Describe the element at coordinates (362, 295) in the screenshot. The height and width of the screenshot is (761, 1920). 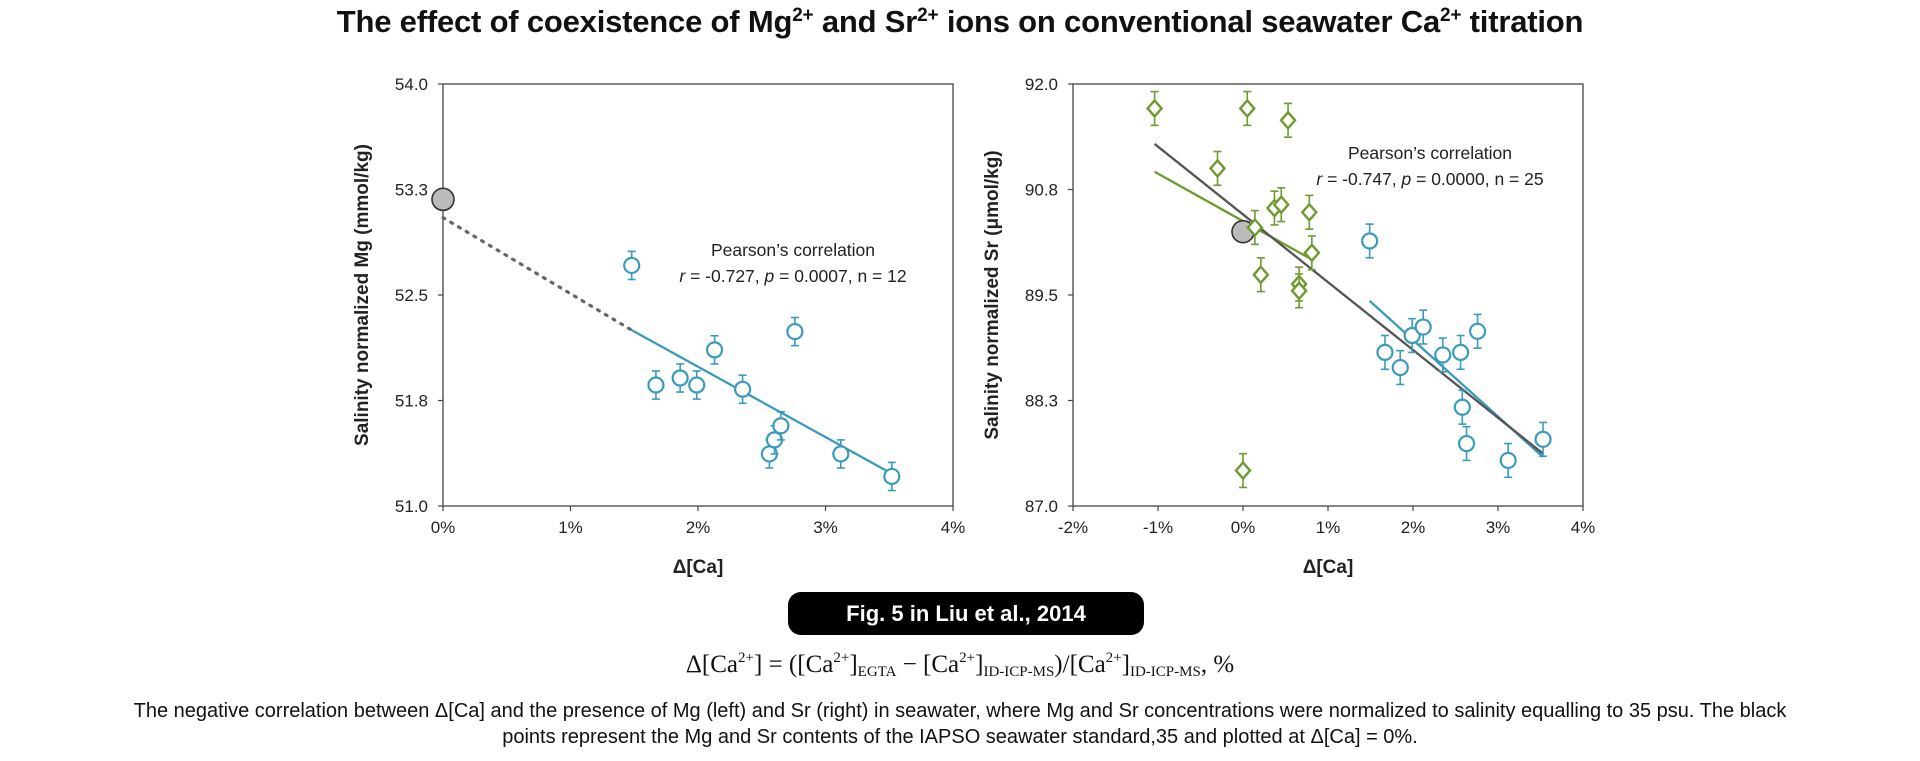
I see `mg-chart-y-axis-label: Salinity normalized Mg (mmol/kg)` at that location.